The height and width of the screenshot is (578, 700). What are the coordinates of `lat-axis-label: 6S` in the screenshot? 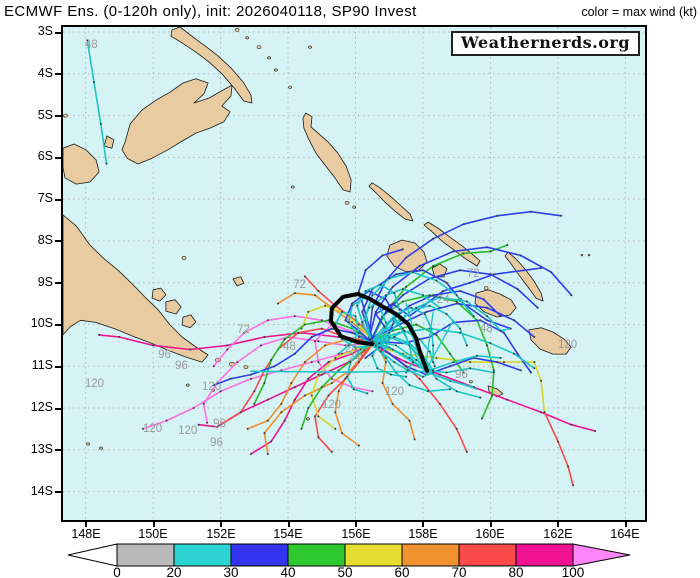 It's located at (45, 156).